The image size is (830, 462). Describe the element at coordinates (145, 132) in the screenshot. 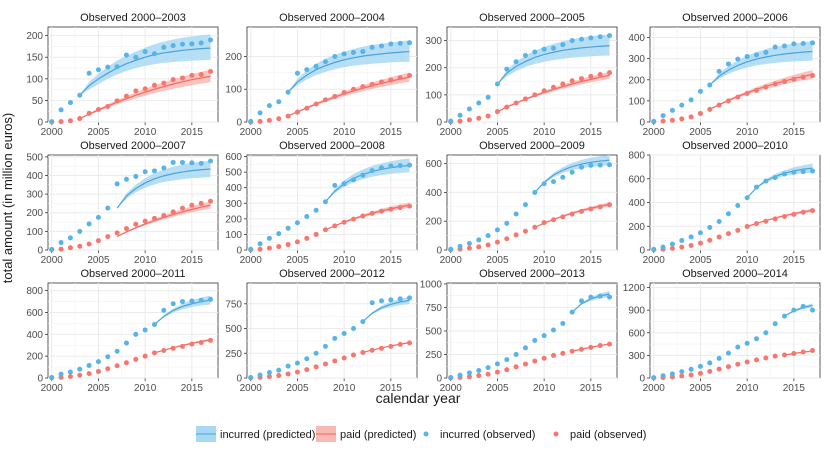

I see `x-tick-label: 2010` at that location.